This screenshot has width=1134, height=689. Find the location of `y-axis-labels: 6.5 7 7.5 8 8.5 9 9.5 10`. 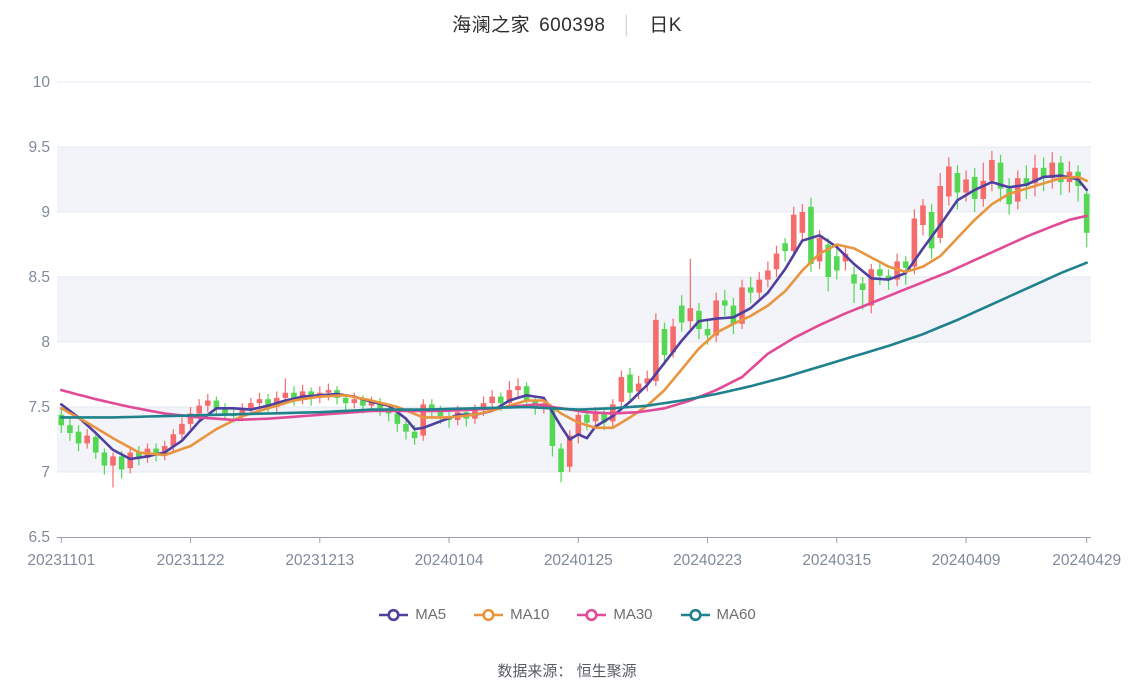

y-axis-labels: 6.5 7 7.5 8 8.5 9 9.5 10 is located at coordinates (39, 310).